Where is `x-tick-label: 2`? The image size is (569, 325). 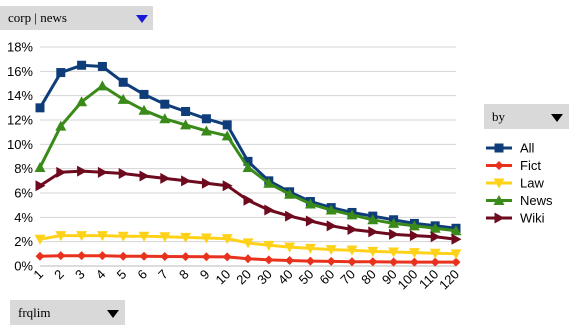
x-tick-label: 2 is located at coordinates (59, 275).